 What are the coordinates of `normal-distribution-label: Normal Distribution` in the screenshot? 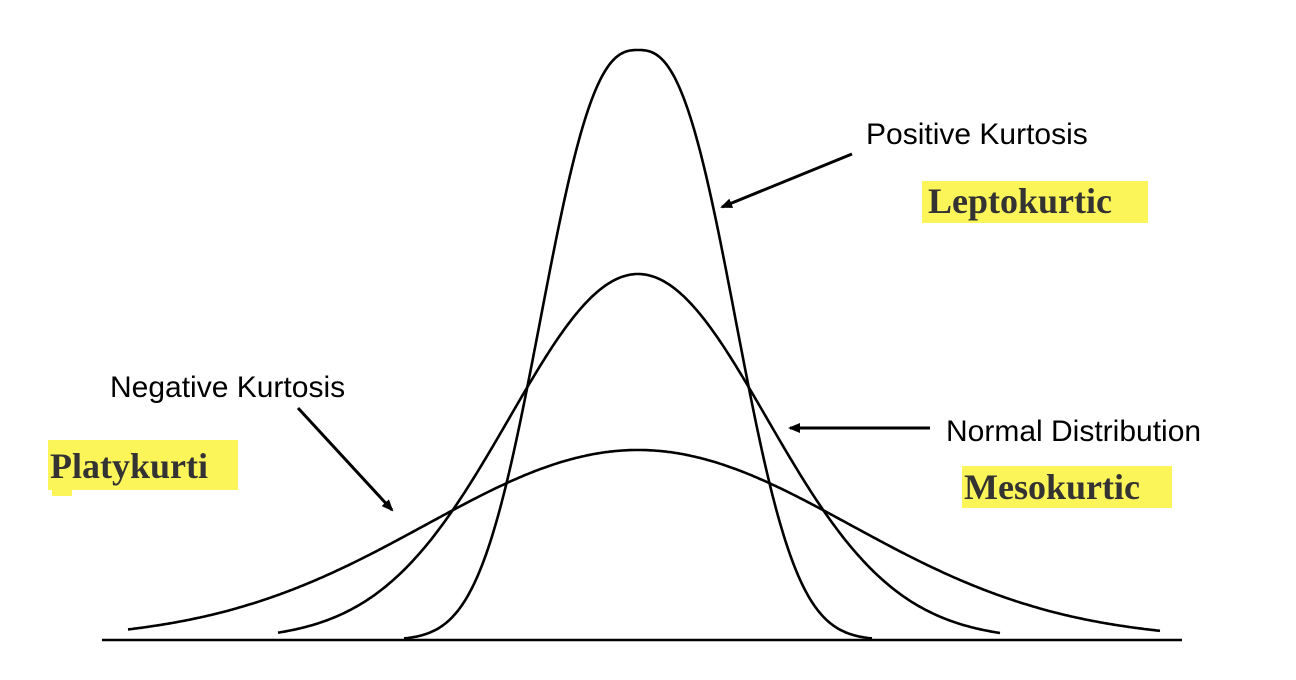 It's located at (1073, 431).